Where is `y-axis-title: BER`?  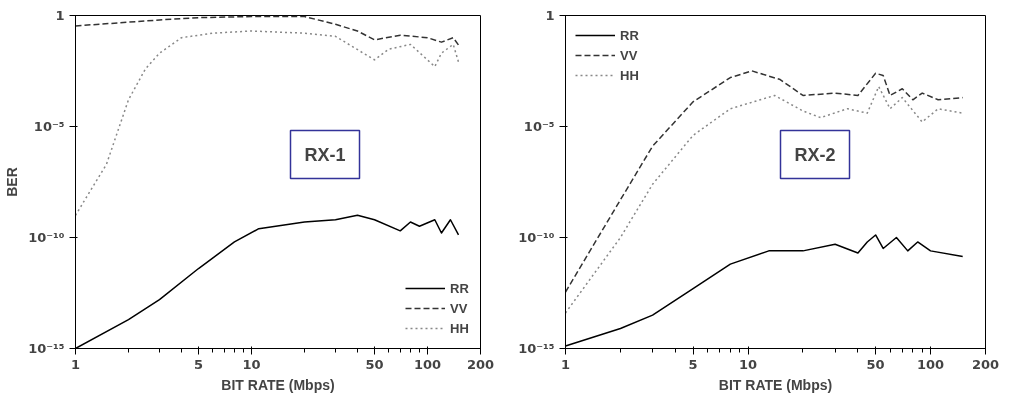
y-axis-title: BER is located at coordinates (12, 182).